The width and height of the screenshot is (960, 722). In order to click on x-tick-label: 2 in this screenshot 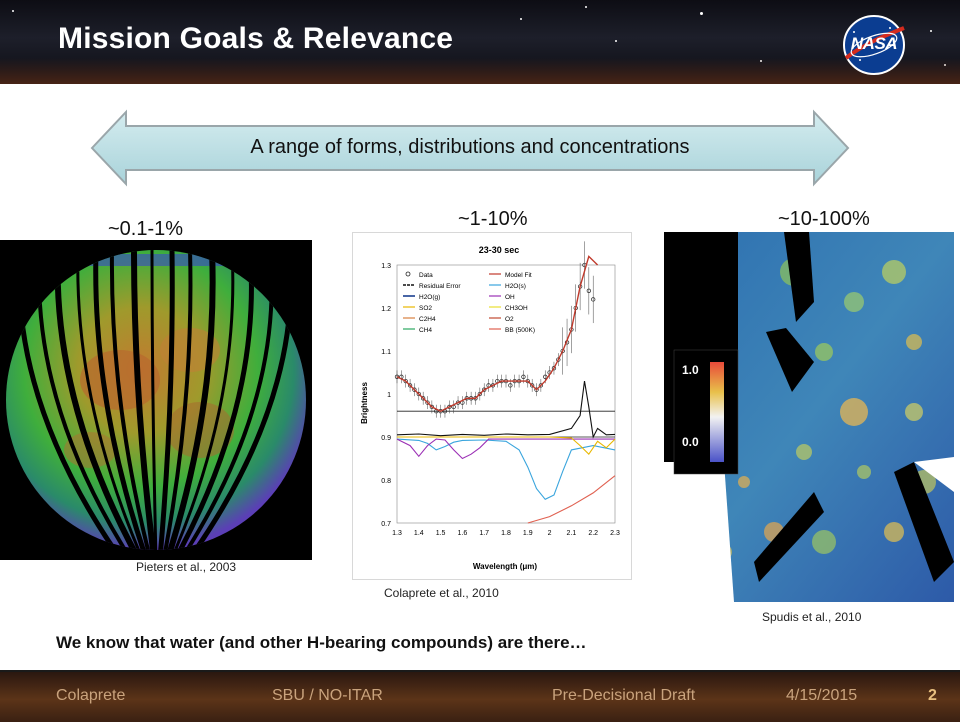, I will do `click(550, 533)`.